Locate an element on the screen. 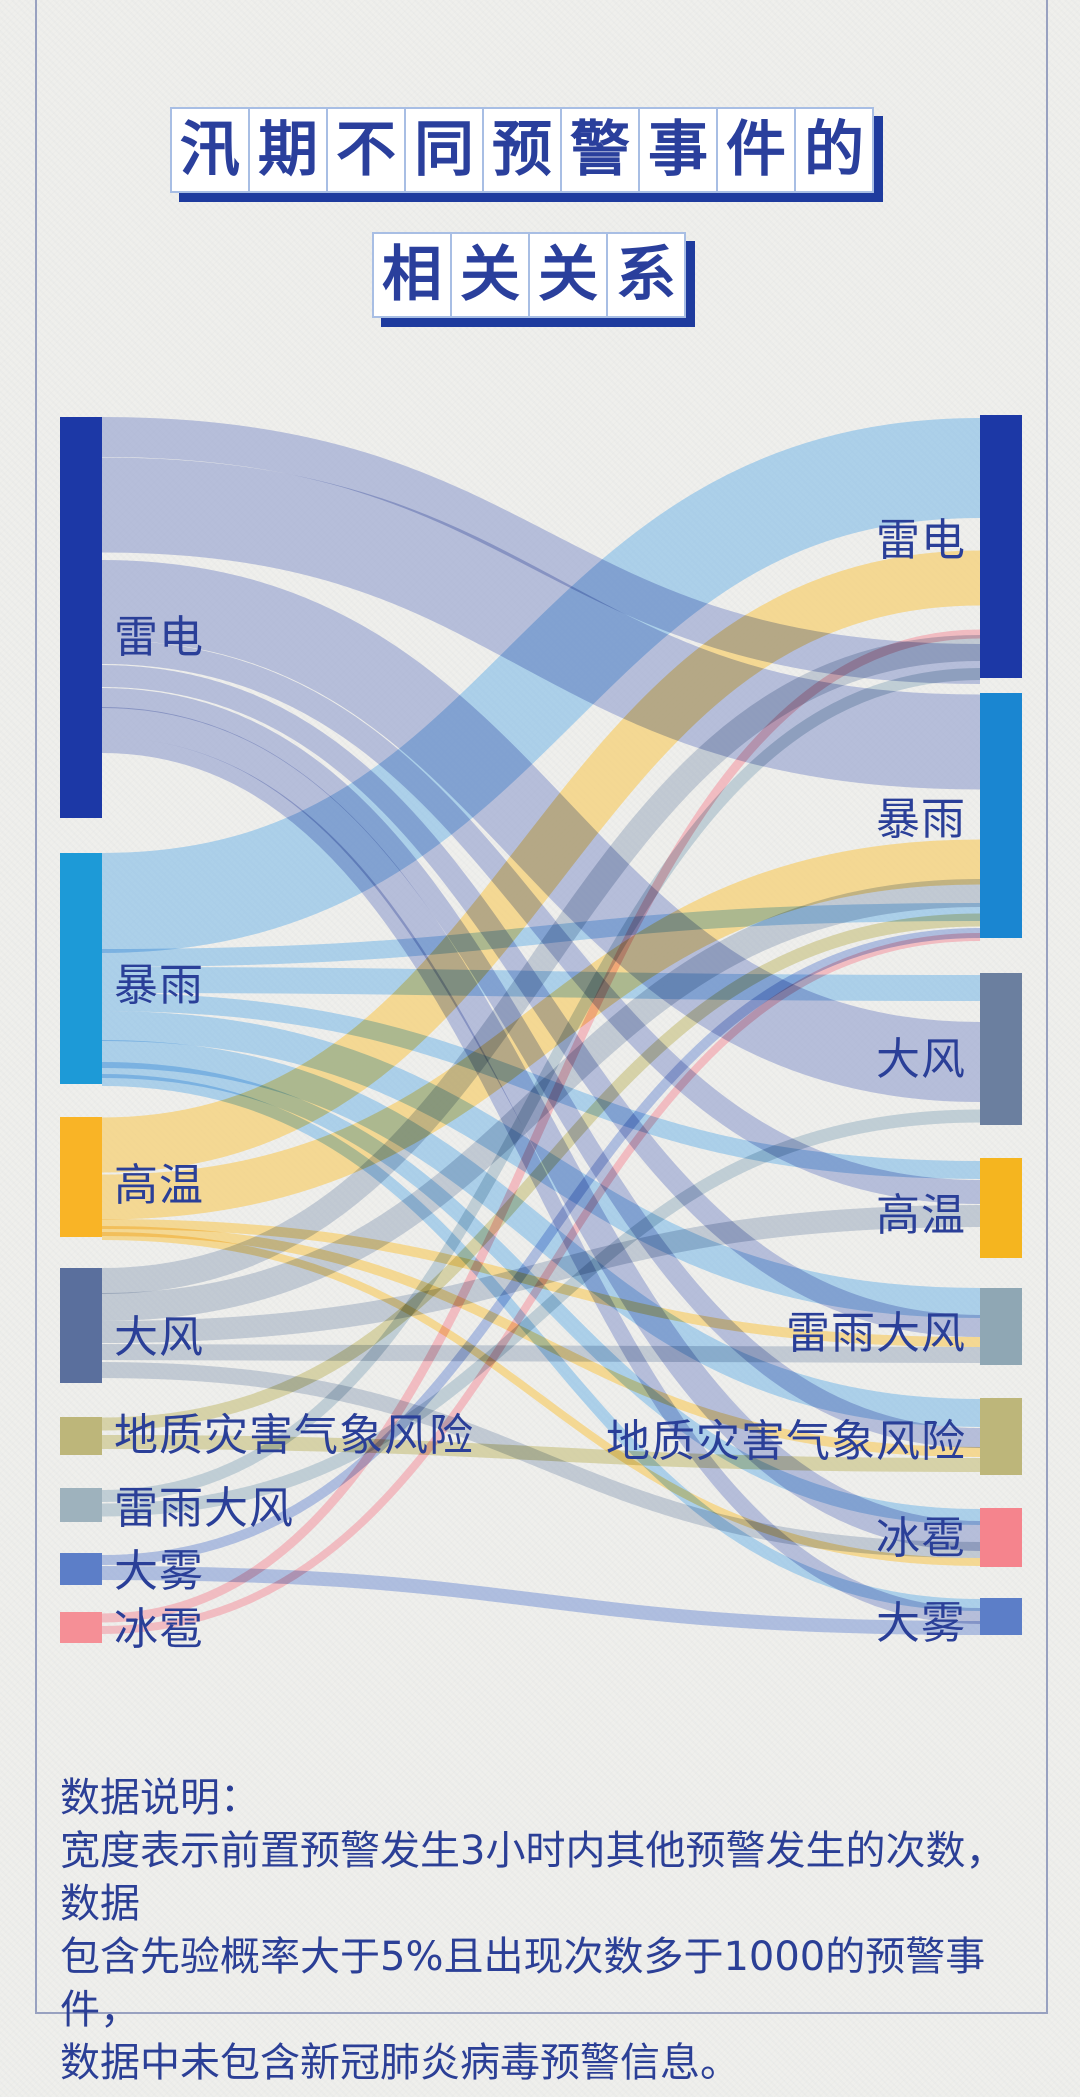 This screenshot has height=2097, width=1080. node-bar-left-gaowen is located at coordinates (81, 1177).